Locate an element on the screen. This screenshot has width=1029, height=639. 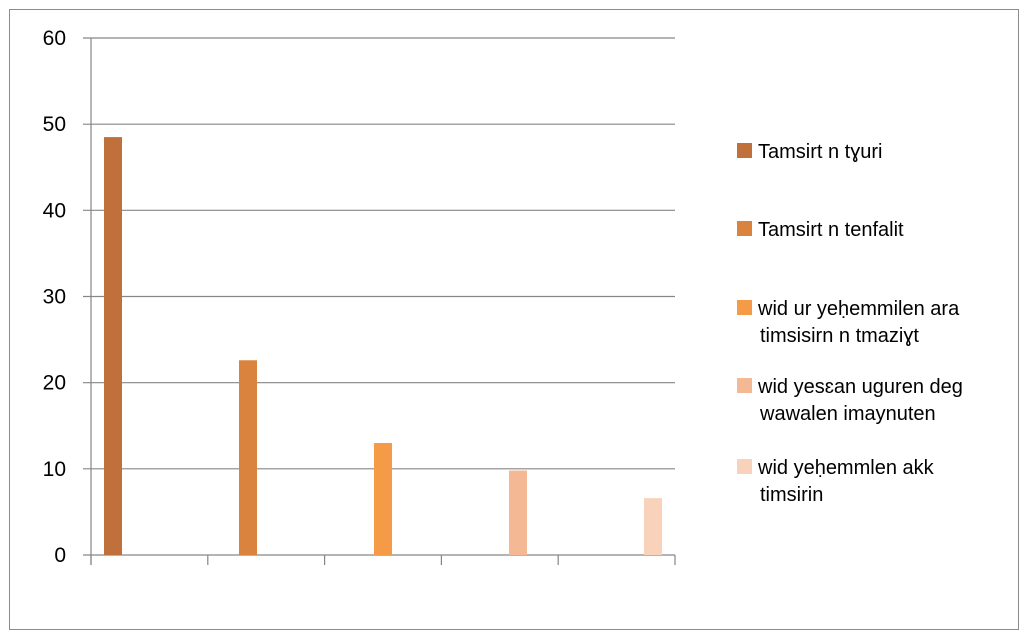
legend-label: Tamsirt n tɣuri is located at coordinates (820, 152).